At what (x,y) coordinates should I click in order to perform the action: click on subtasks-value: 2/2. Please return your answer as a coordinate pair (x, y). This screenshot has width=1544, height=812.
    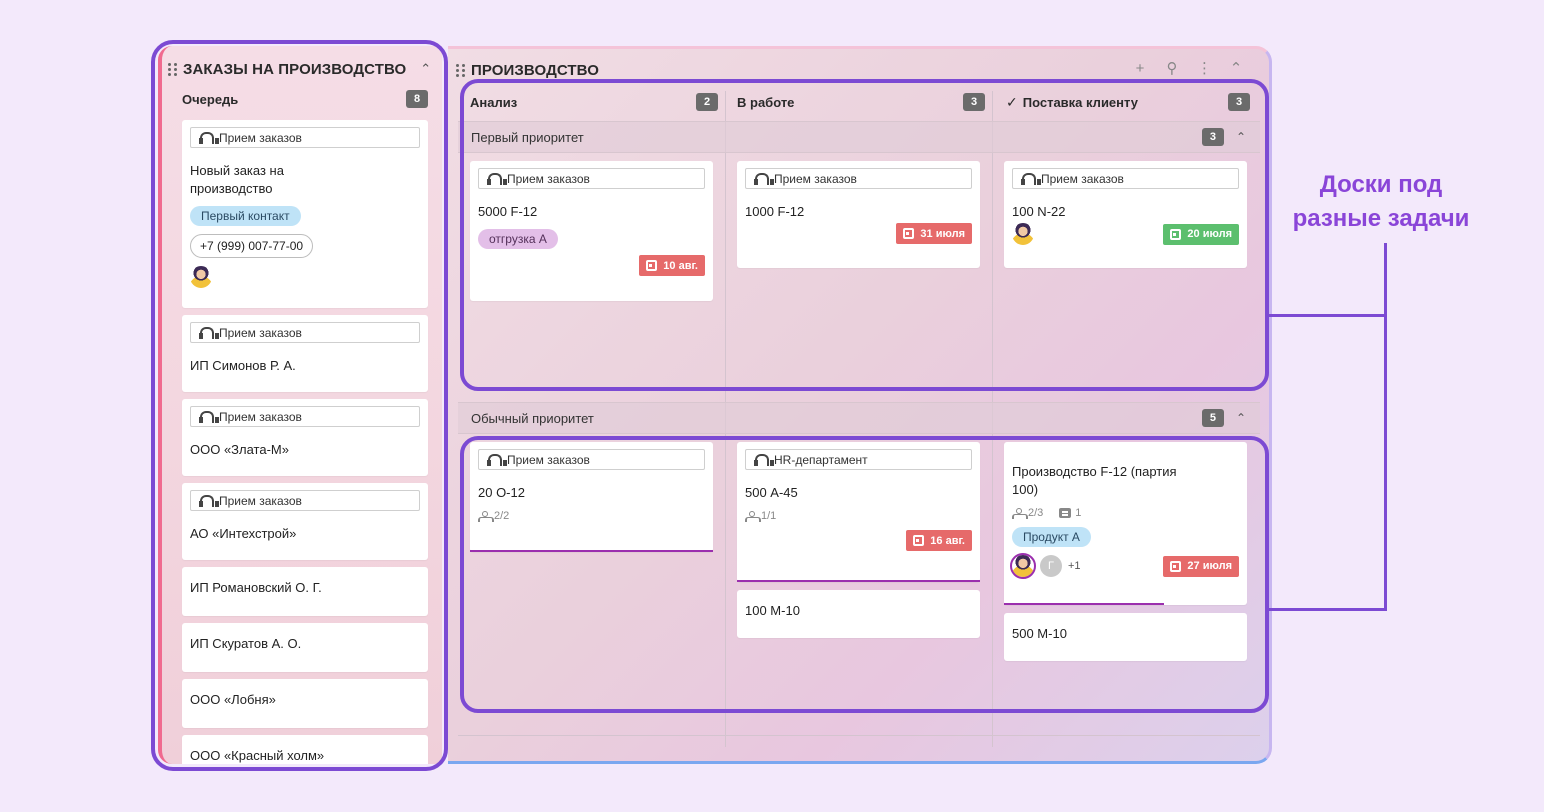
    Looking at the image, I should click on (502, 516).